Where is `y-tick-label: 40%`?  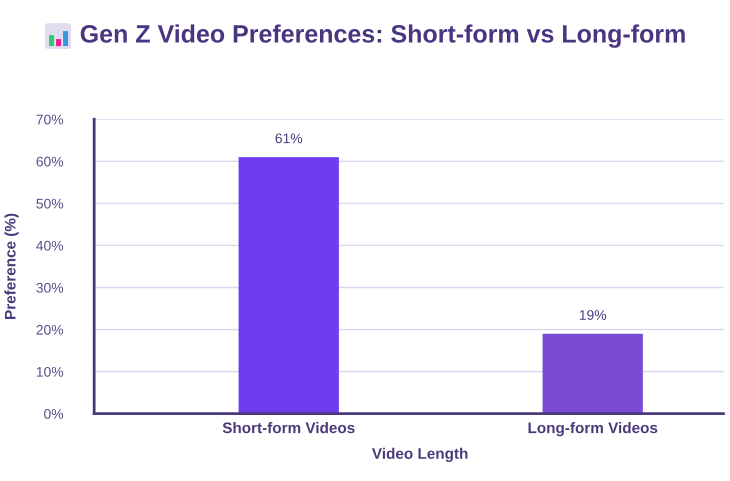 y-tick-label: 40% is located at coordinates (50, 245).